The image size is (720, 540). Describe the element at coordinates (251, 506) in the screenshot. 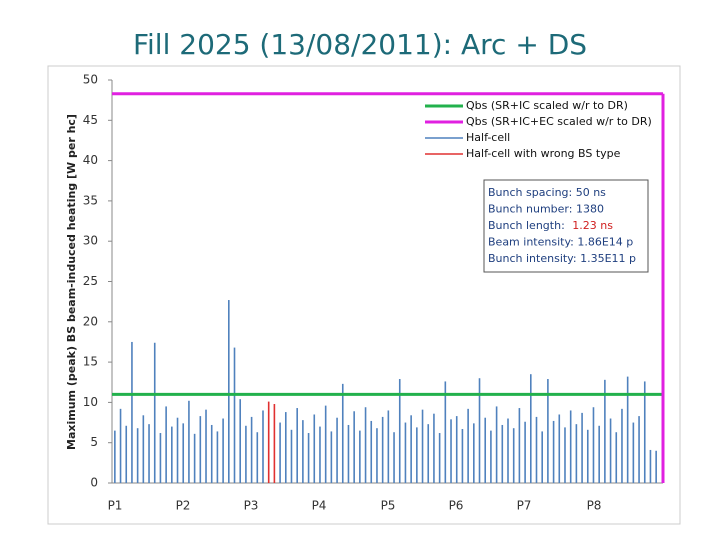

I see `x-tick-label: P3` at that location.